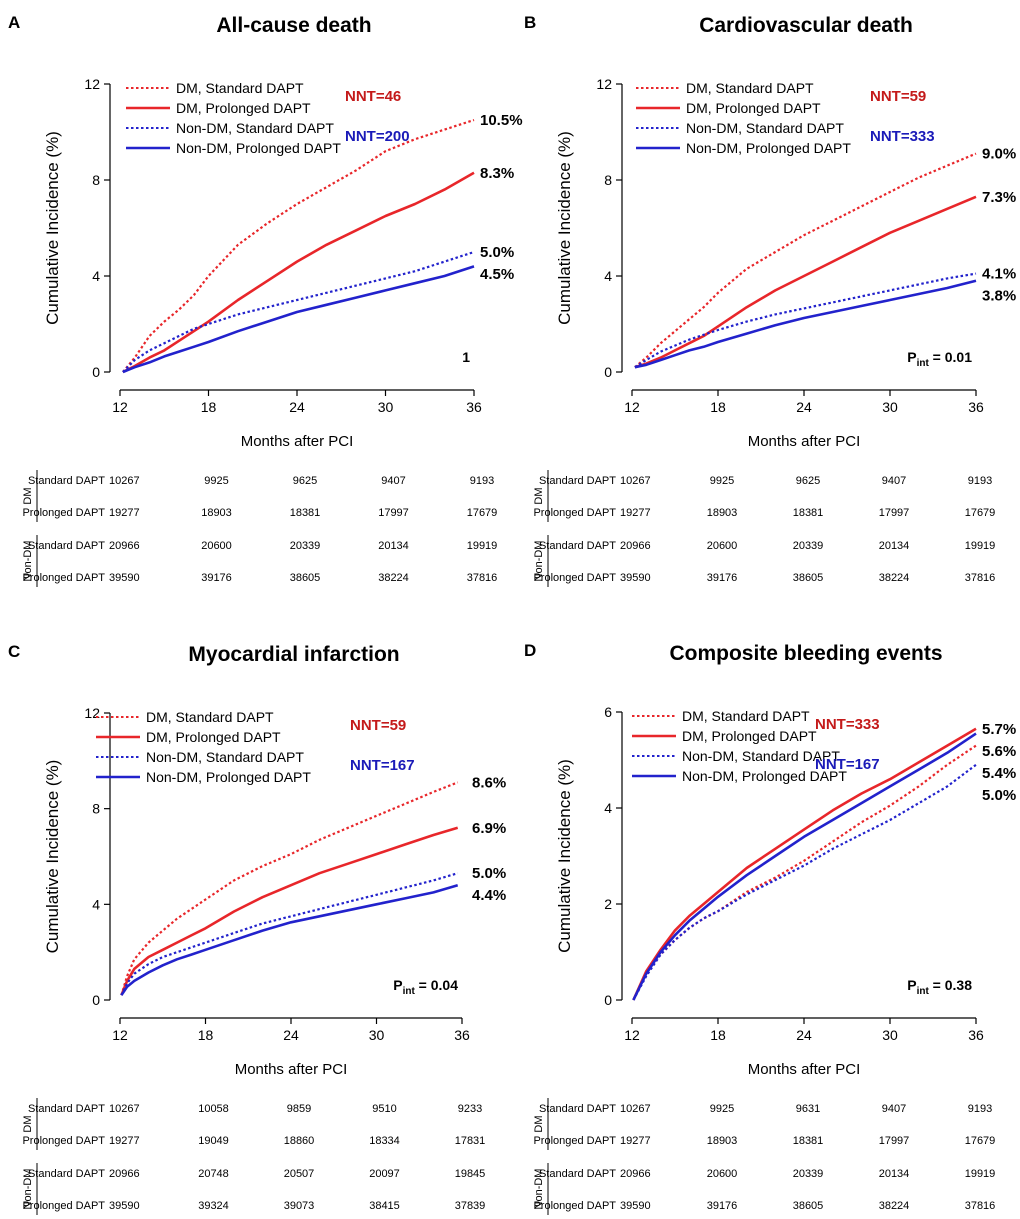 The height and width of the screenshot is (1219, 1020). What do you see at coordinates (305, 578) in the screenshot?
I see `risk-cell: 38605` at bounding box center [305, 578].